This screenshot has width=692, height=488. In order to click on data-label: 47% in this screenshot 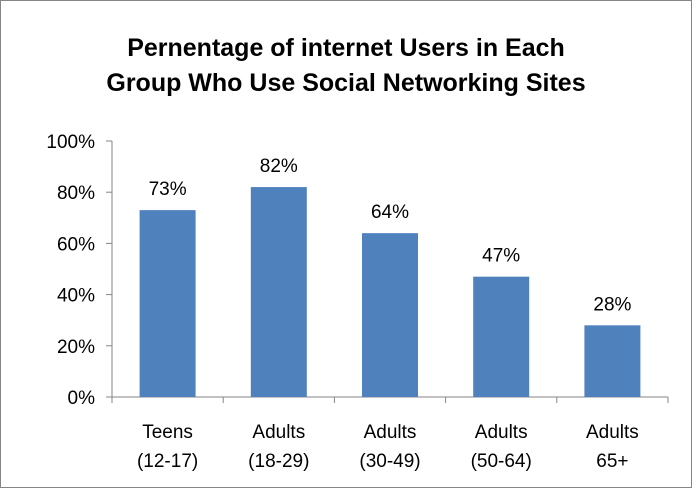, I will do `click(501, 256)`.